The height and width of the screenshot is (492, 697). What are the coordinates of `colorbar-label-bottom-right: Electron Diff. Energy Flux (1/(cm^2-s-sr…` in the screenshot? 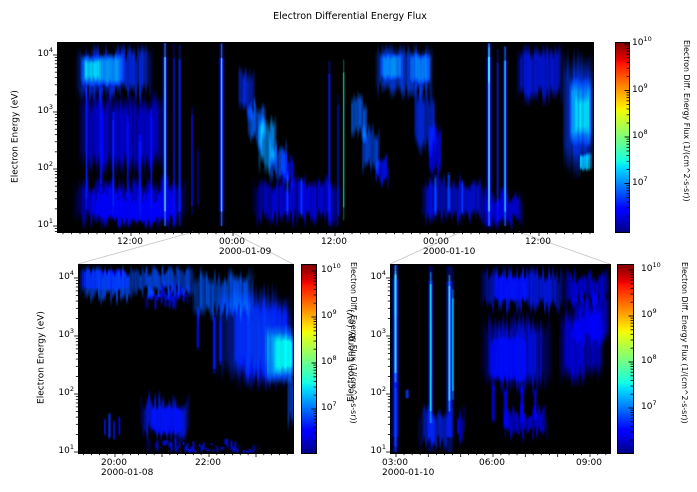 It's located at (684, 343).